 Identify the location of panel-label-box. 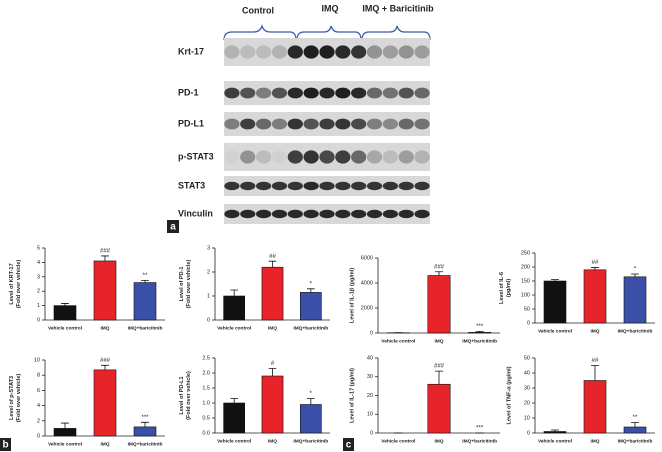
(5, 444).